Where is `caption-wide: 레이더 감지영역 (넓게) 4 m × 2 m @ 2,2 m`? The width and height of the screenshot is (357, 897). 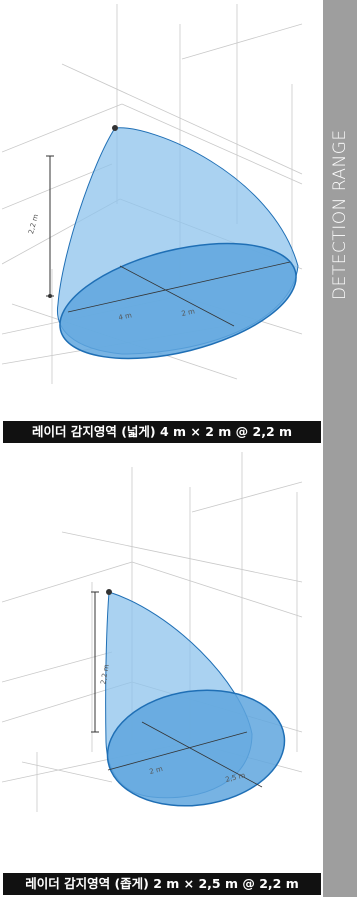 caption-wide: 레이더 감지영역 (넓게) 4 m × 2 m @ 2,2 m is located at coordinates (162, 432).